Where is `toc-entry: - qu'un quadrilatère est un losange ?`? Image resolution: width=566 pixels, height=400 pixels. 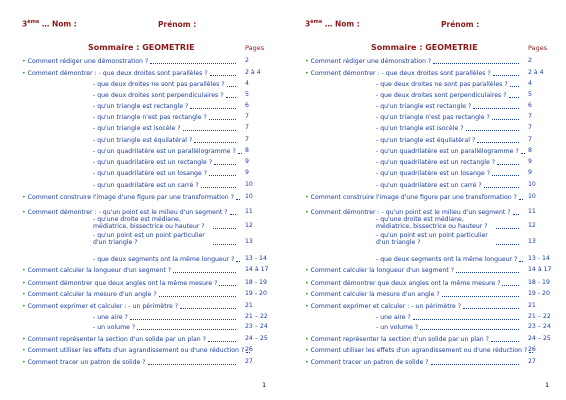 toc-entry: - qu'un quadrilatère est un losange ? is located at coordinates (165, 173).